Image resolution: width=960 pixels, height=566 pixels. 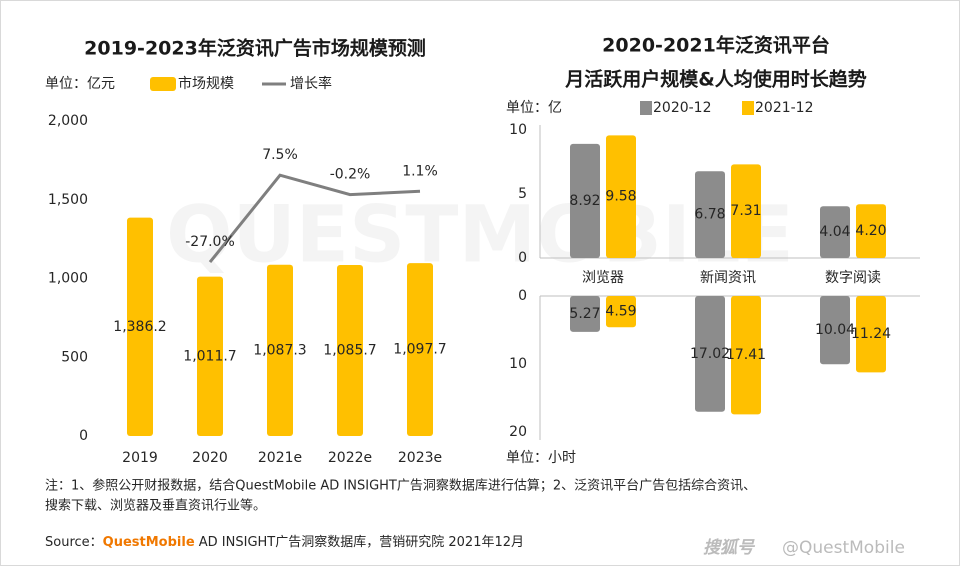 What do you see at coordinates (210, 458) in the screenshot?
I see `x-tick-label: 2020` at bounding box center [210, 458].